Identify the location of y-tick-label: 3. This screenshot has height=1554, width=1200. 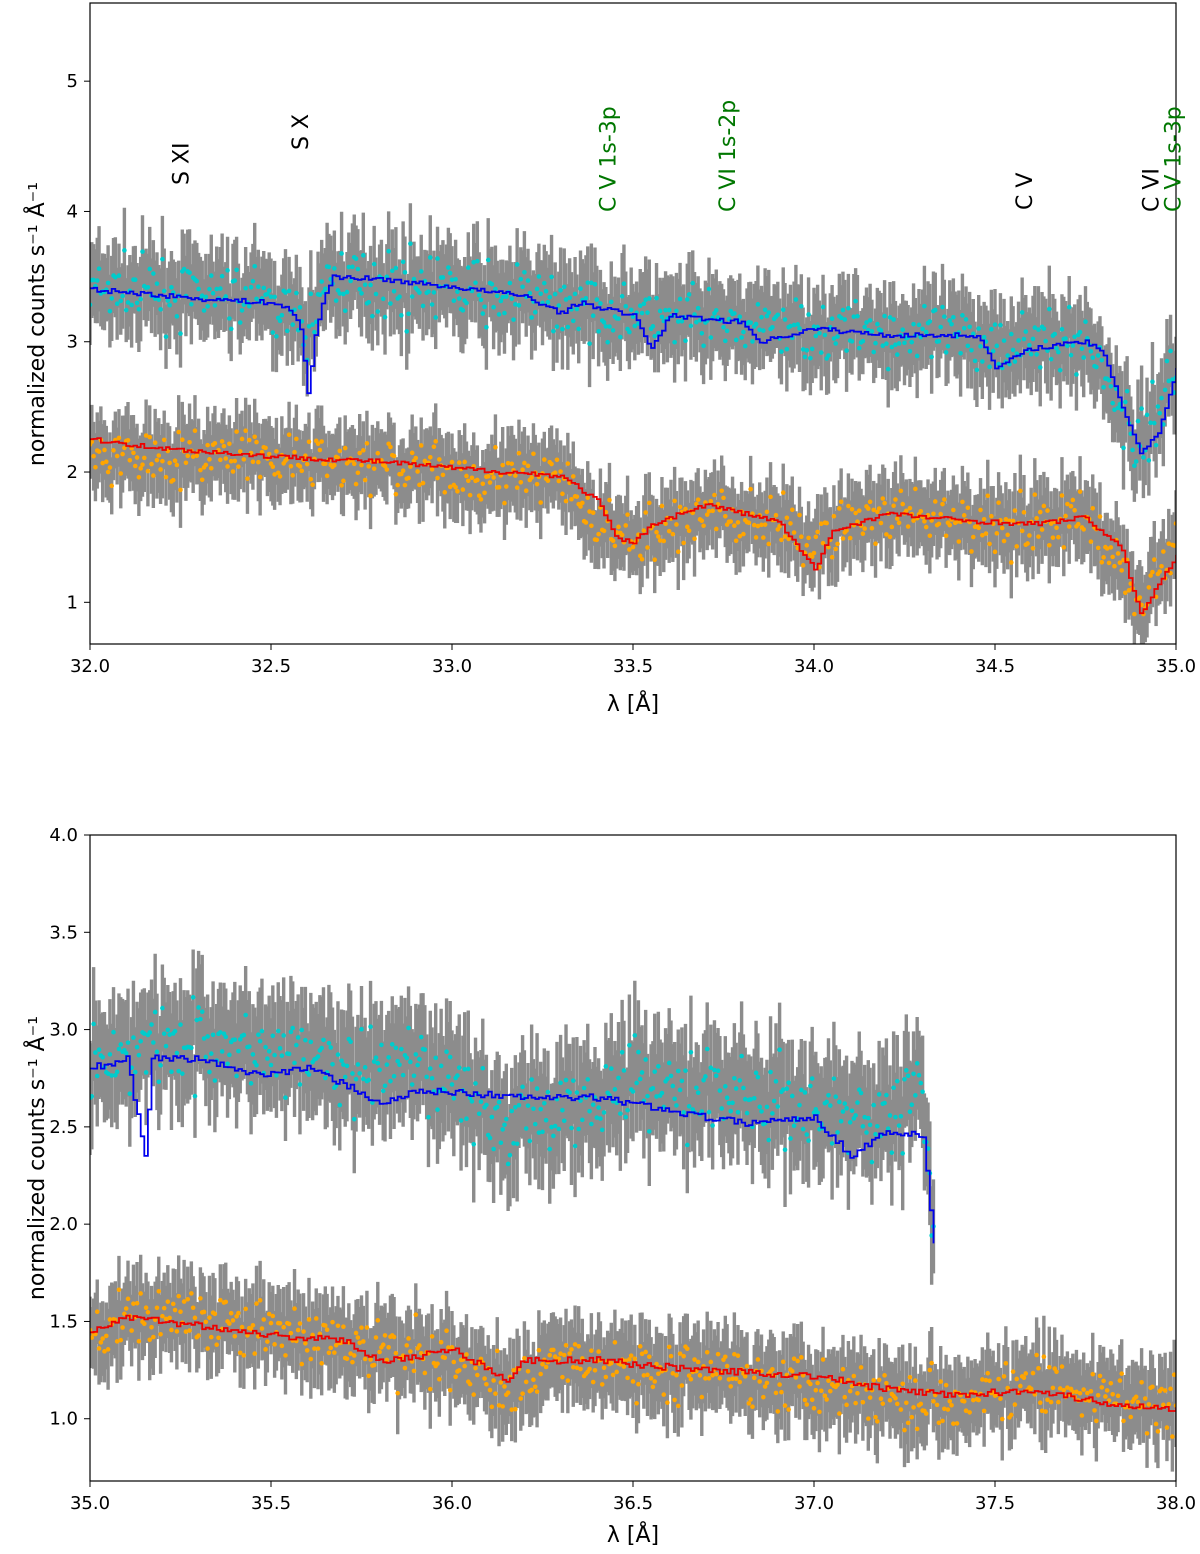
(72, 342).